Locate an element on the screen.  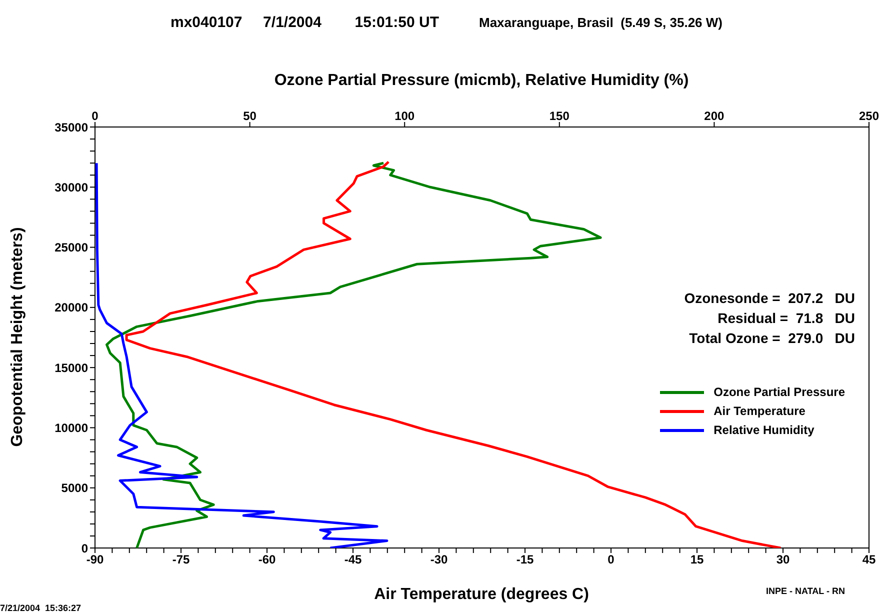
x-tick-label: -30 is located at coordinates (439, 559).